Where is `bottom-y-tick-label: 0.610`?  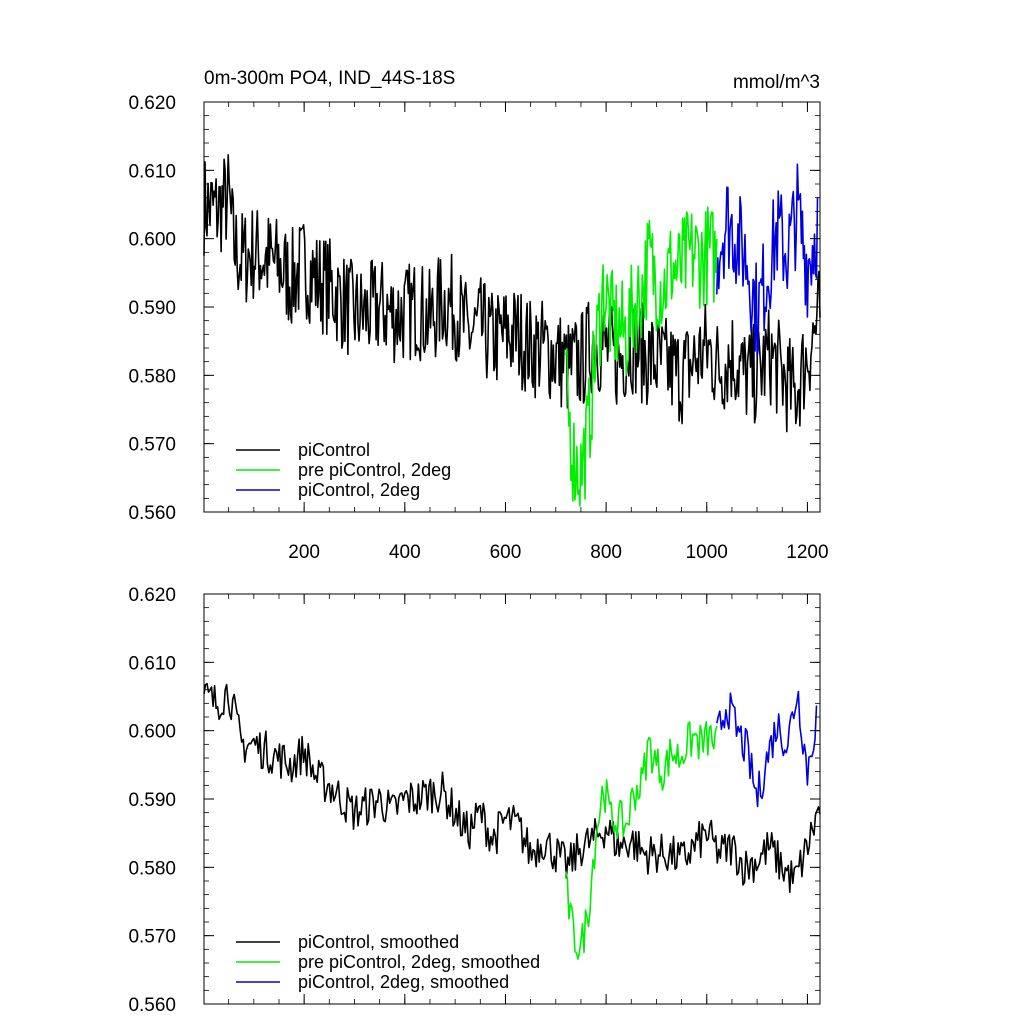
bottom-y-tick-label: 0.610 is located at coordinates (152, 663).